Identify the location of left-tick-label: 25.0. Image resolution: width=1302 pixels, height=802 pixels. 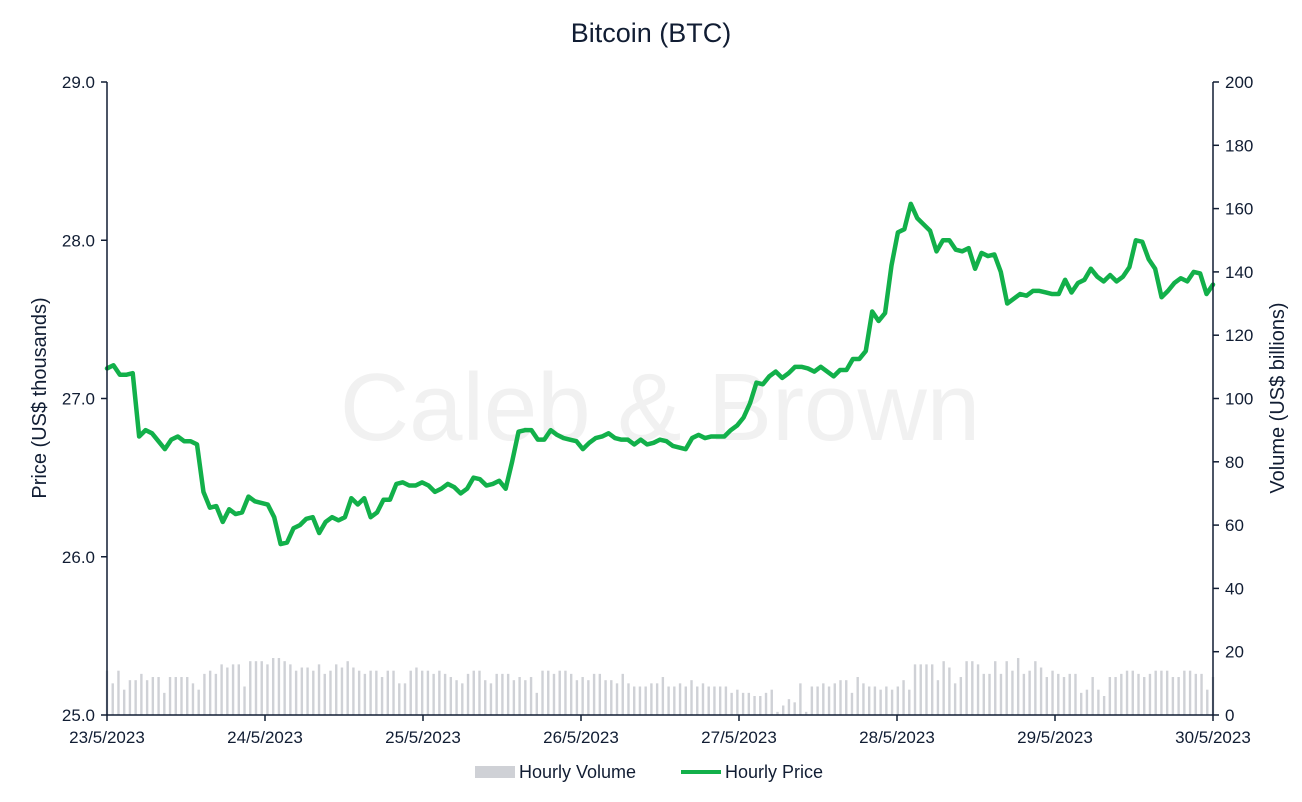
(78, 715).